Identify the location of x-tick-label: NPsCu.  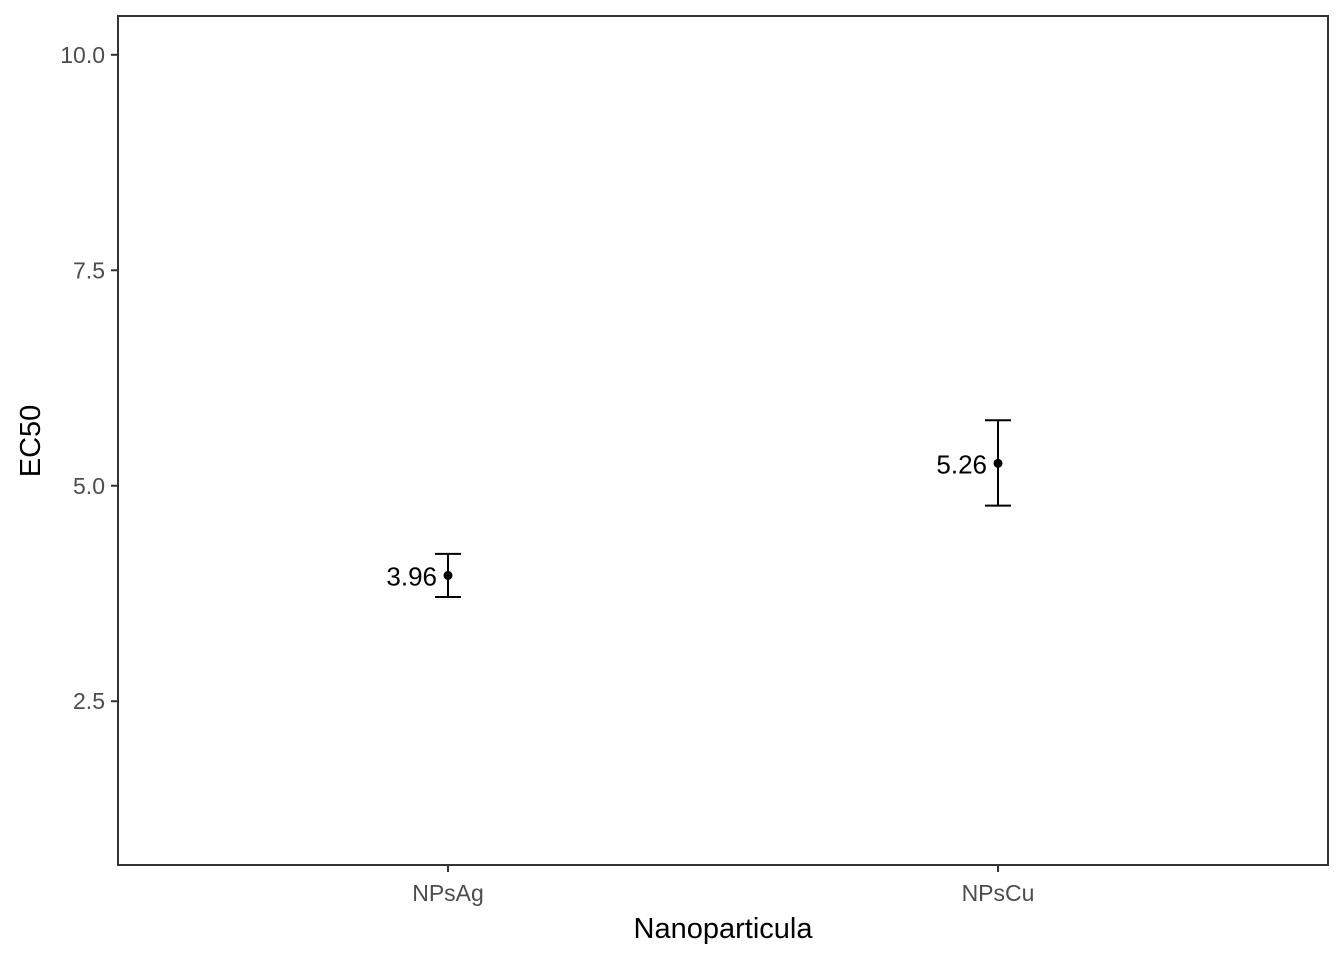
(998, 893).